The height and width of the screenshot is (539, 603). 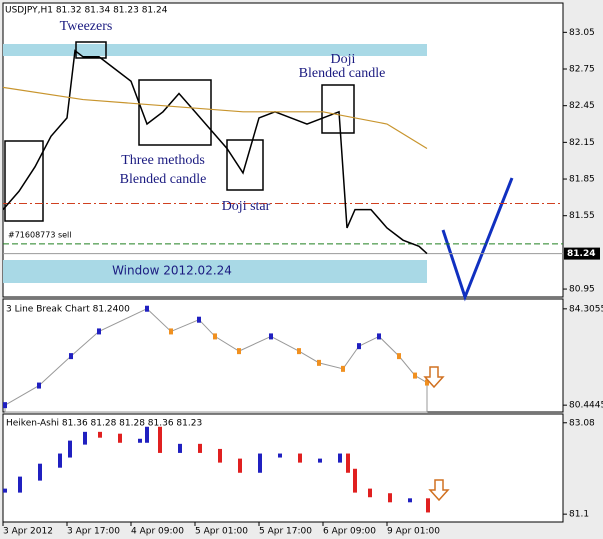 I want to click on price-line, so click(x=215, y=117).